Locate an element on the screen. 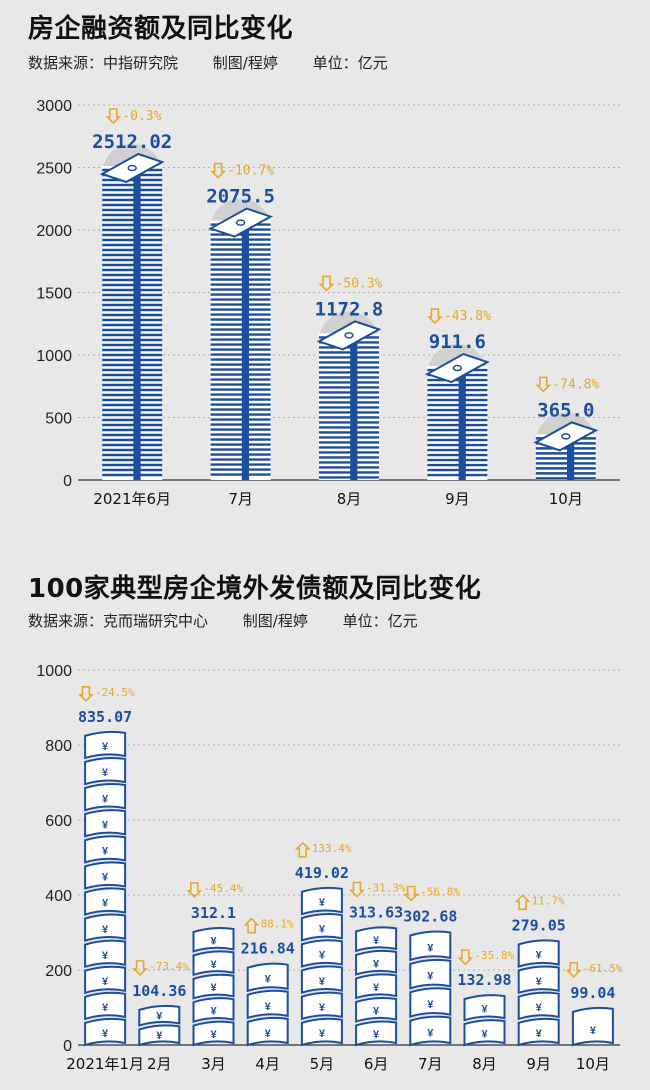  yoy-change-label: -10.7% is located at coordinates (250, 171).